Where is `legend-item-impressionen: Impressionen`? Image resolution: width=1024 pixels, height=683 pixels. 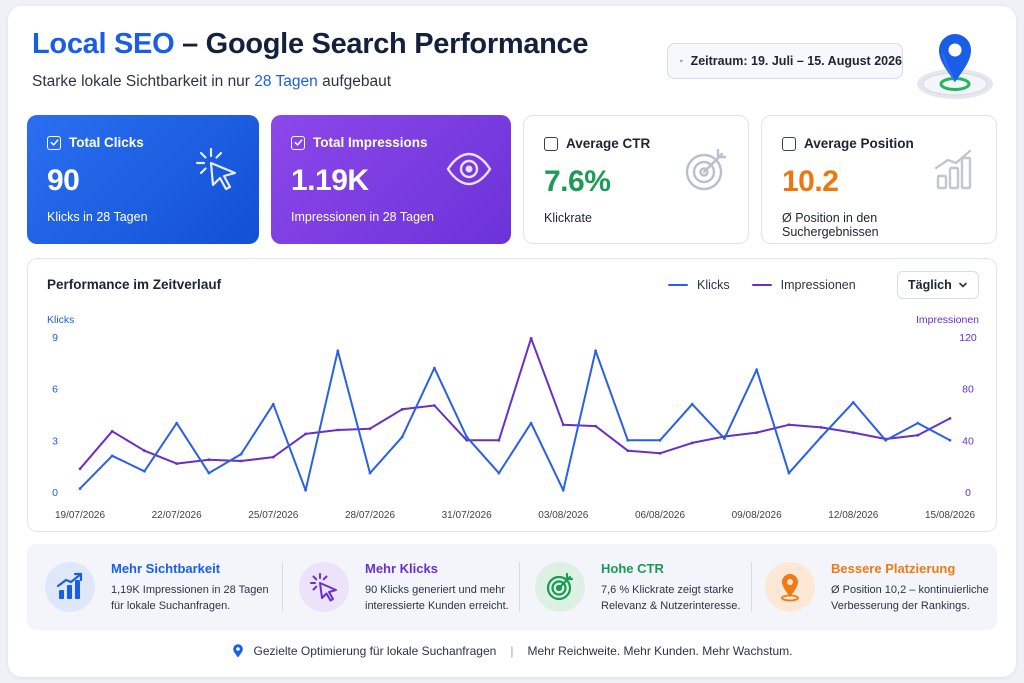
legend-item-impressionen: Impressionen is located at coordinates (803, 285).